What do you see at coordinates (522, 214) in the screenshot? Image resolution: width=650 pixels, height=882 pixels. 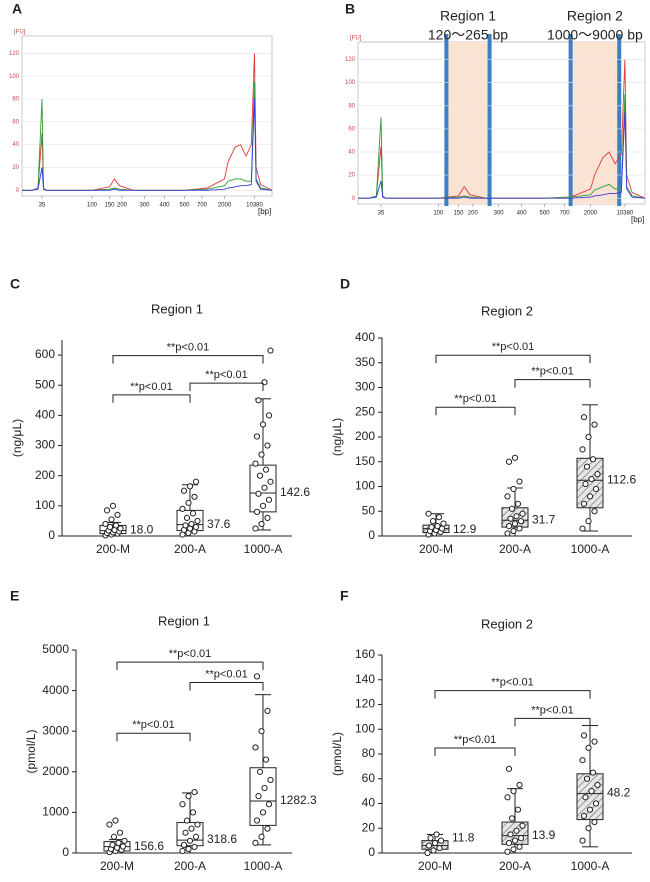 I see `x-tick-label: 400` at bounding box center [522, 214].